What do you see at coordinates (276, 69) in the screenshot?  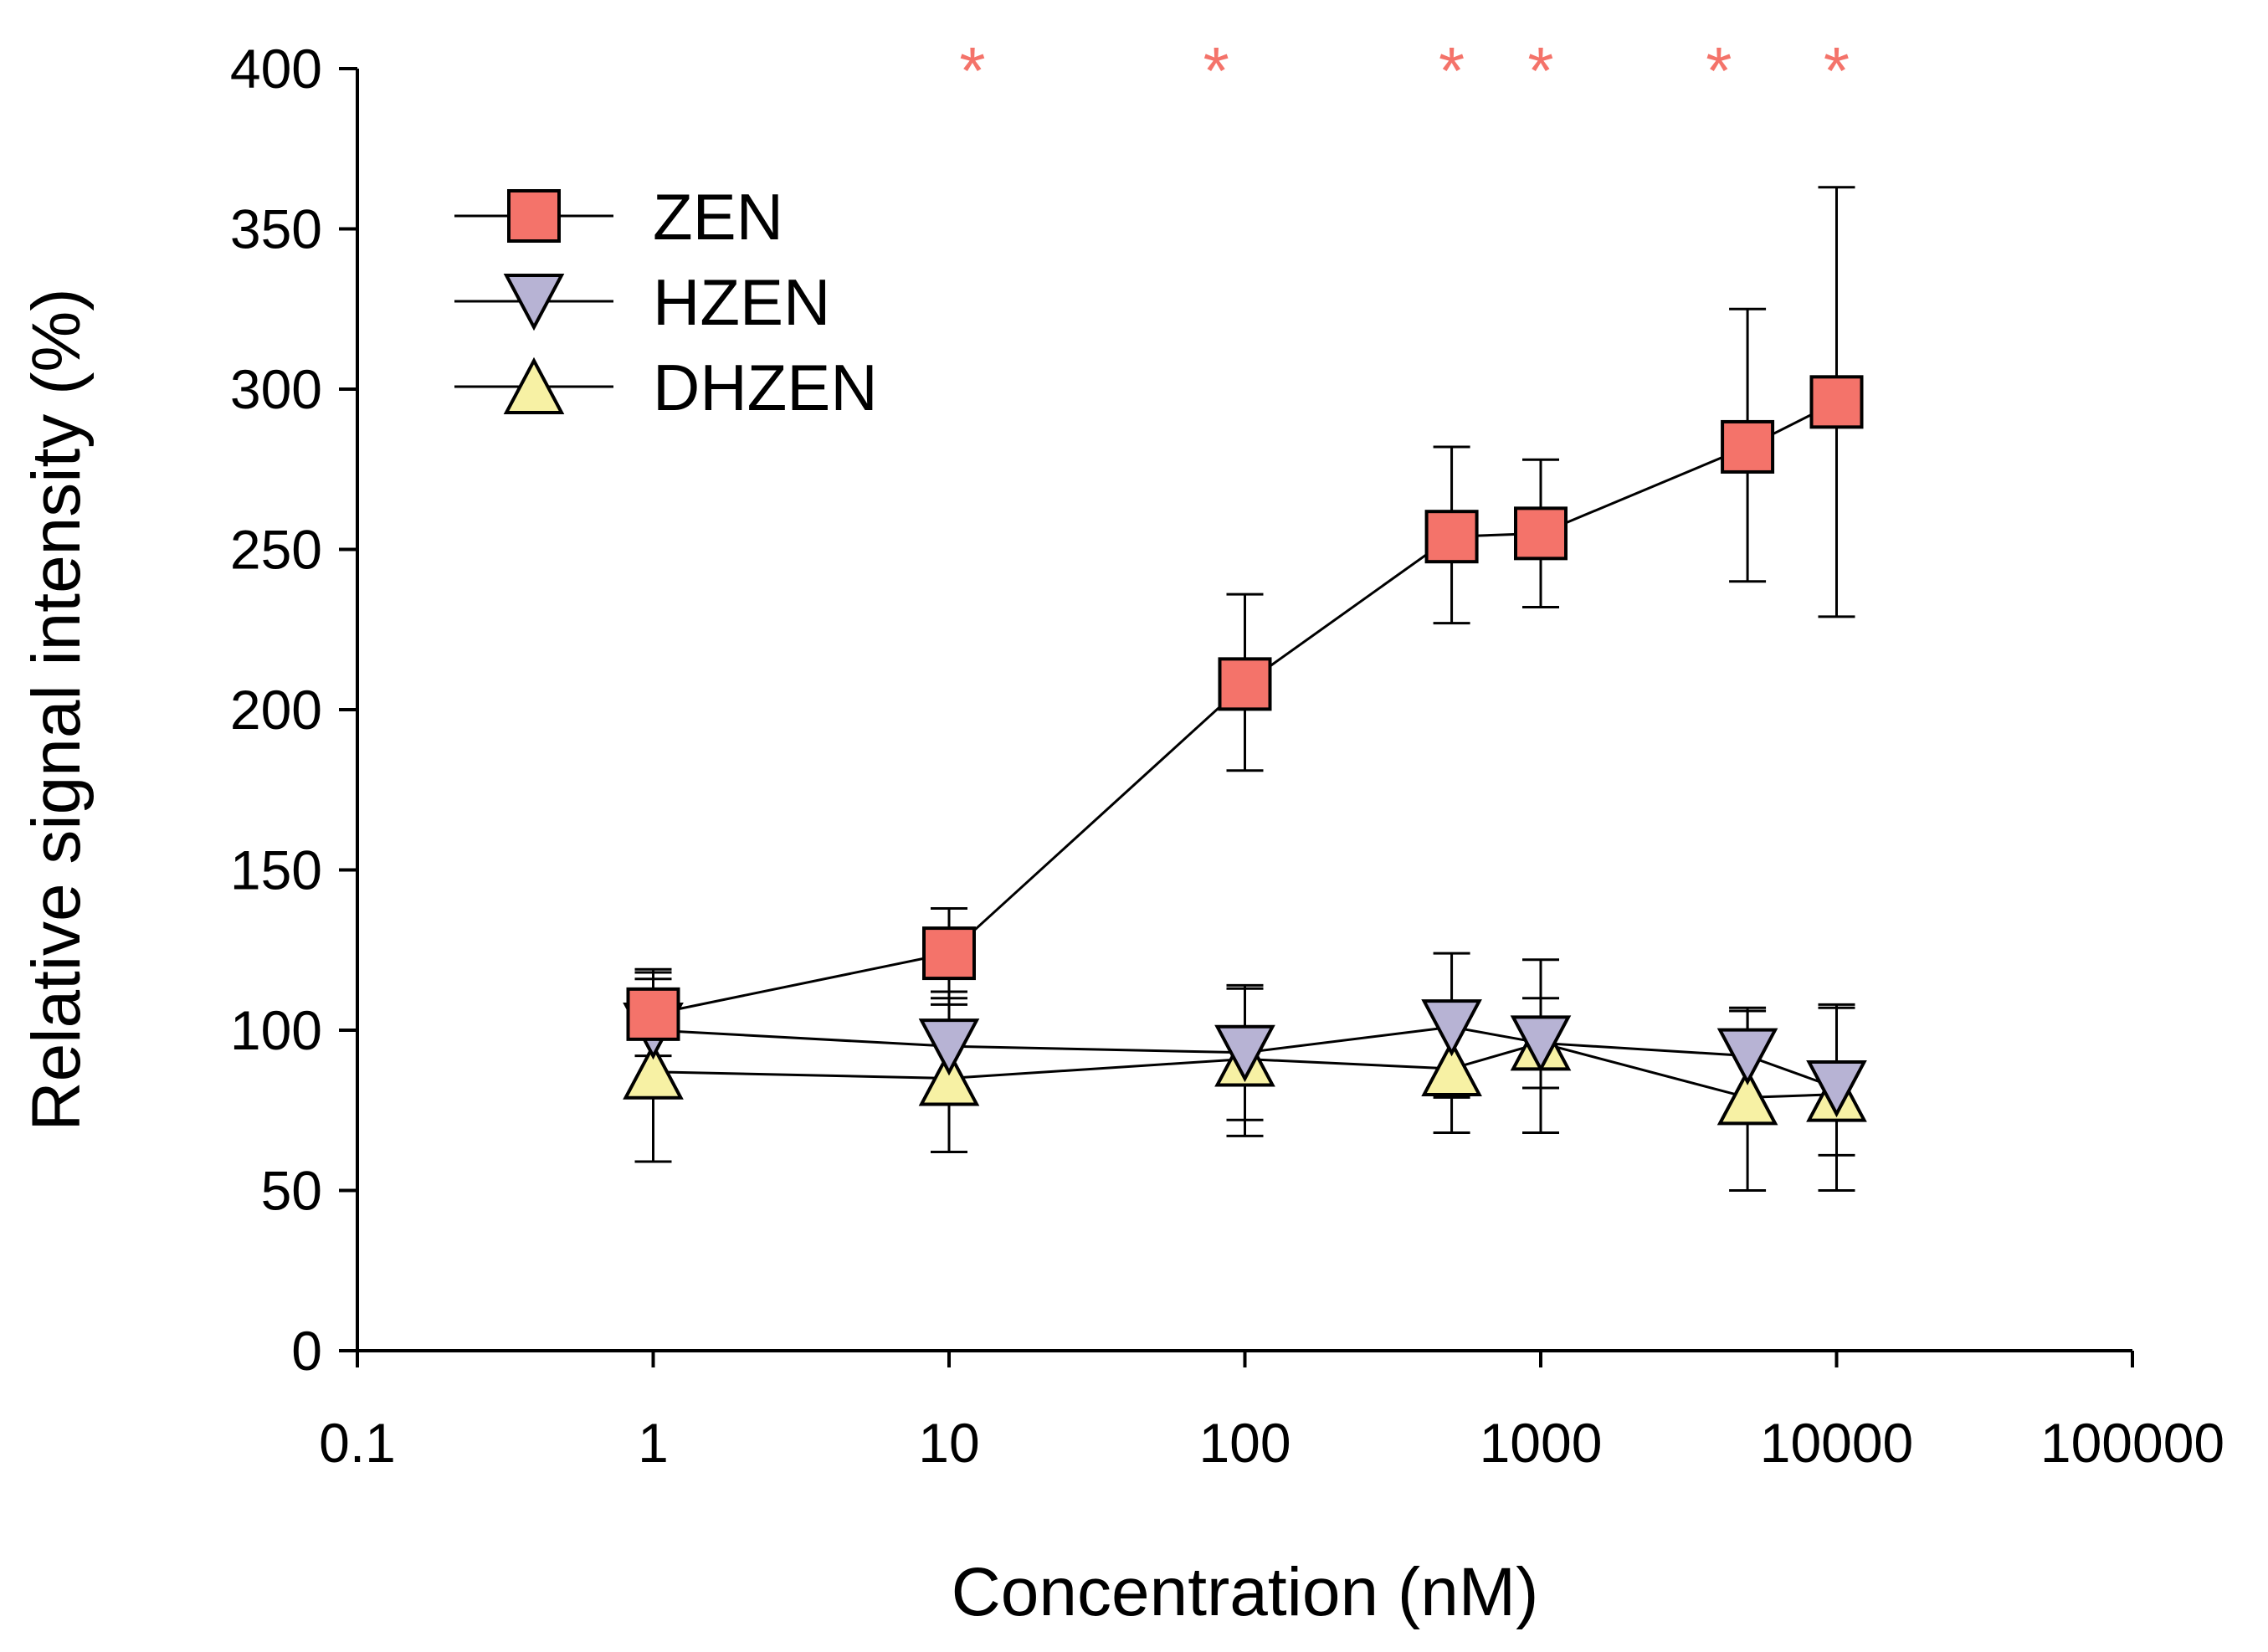 I see `y-tick-label: 400` at bounding box center [276, 69].